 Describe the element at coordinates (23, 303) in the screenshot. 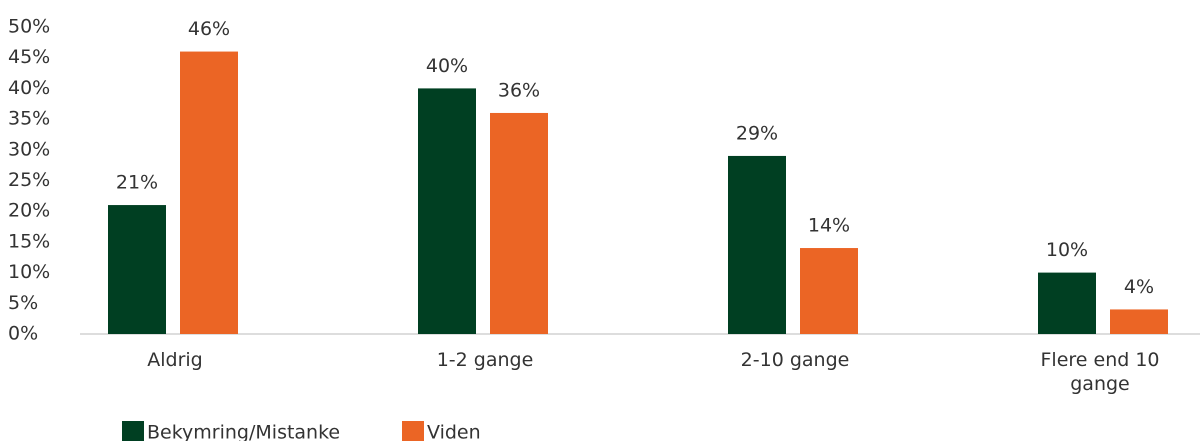

I see `y-tick-label: 5%` at that location.